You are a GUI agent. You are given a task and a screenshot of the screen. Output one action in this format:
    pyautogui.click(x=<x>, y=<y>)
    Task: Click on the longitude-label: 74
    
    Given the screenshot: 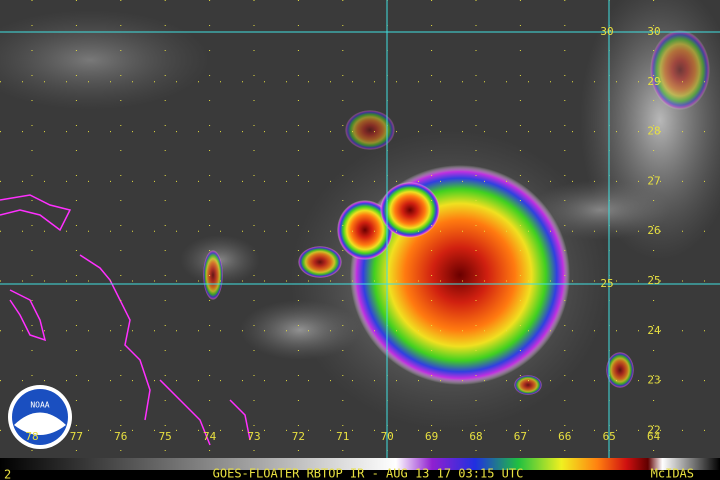 What is the action you would take?
    pyautogui.click(x=210, y=436)
    